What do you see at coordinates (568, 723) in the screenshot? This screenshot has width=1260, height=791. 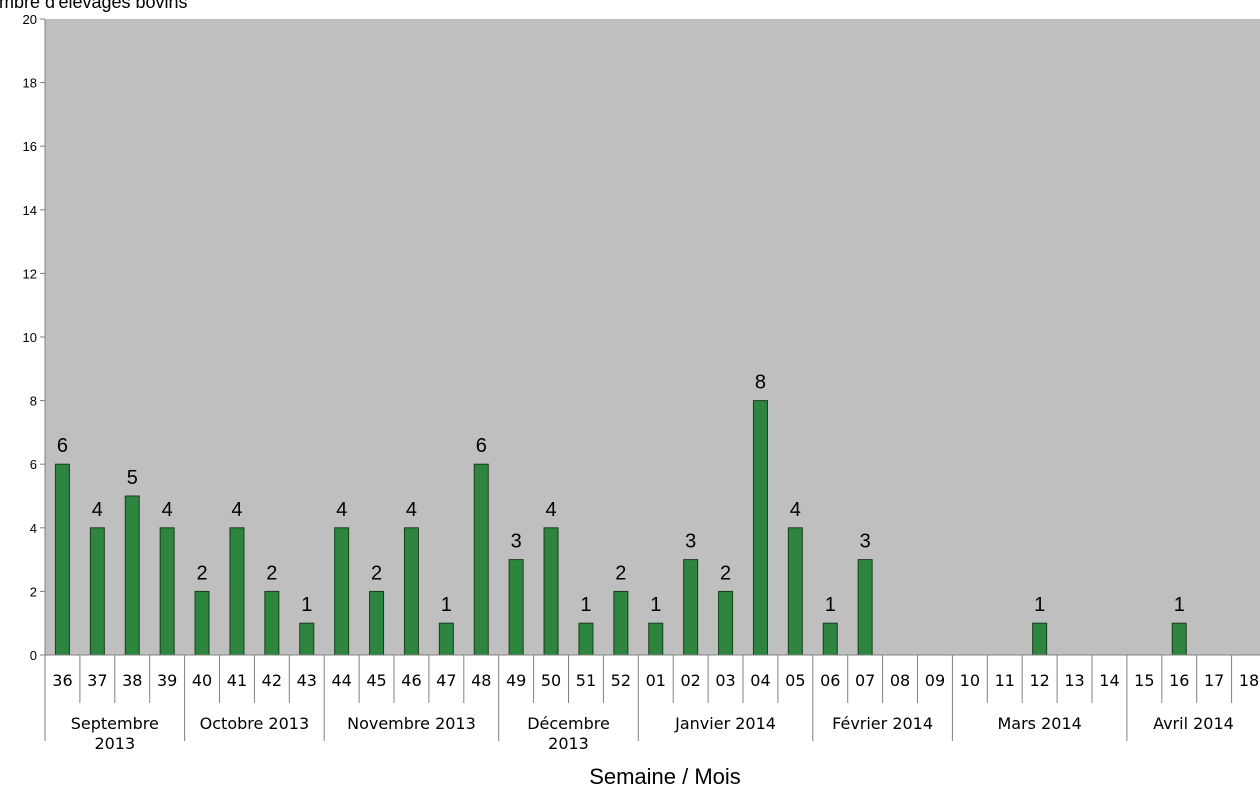 I see `month-label-line: Décembre` at bounding box center [568, 723].